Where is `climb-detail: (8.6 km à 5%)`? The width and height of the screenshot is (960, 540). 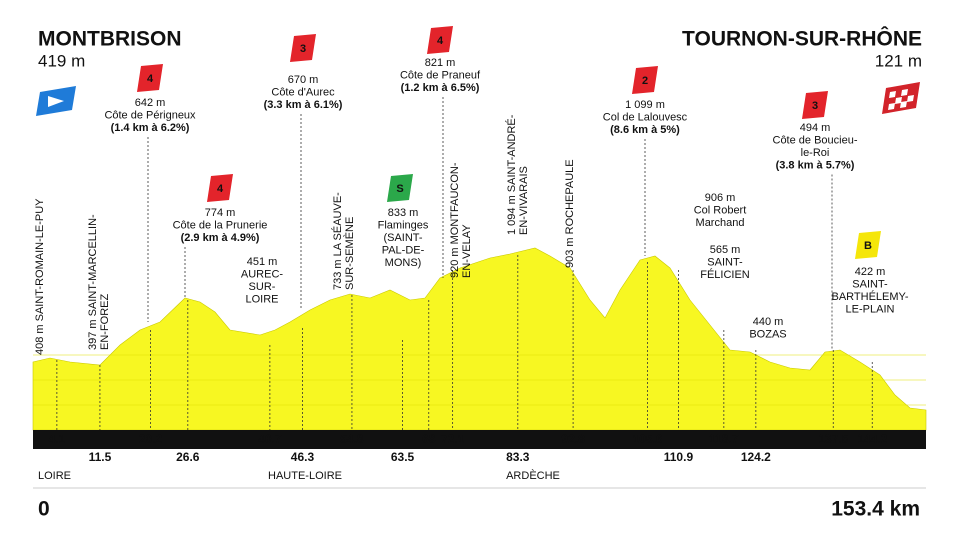
climb-detail: (8.6 km à 5%) is located at coordinates (645, 130).